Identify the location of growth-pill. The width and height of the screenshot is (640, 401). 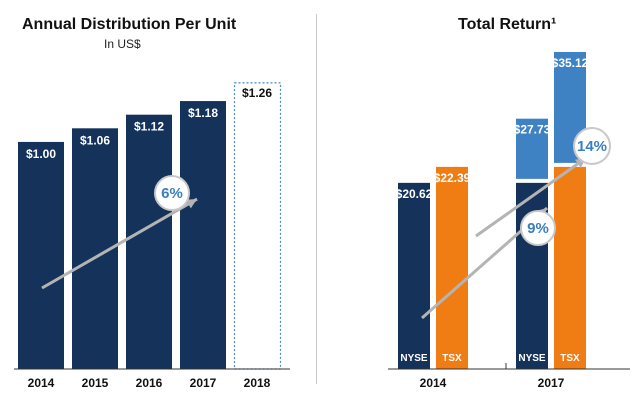
(172, 193).